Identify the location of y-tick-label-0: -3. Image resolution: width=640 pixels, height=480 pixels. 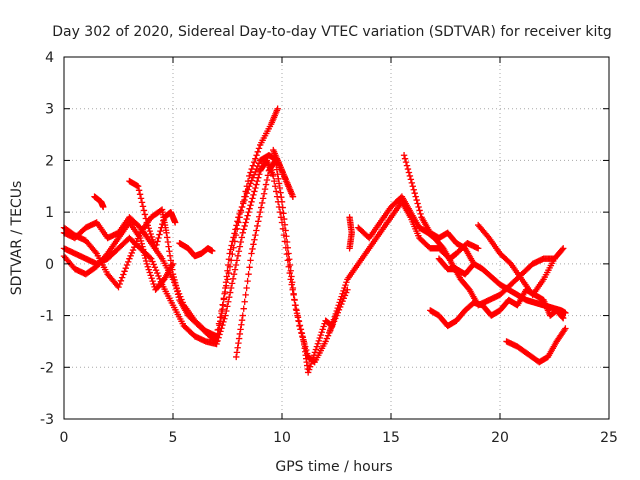
(47, 420).